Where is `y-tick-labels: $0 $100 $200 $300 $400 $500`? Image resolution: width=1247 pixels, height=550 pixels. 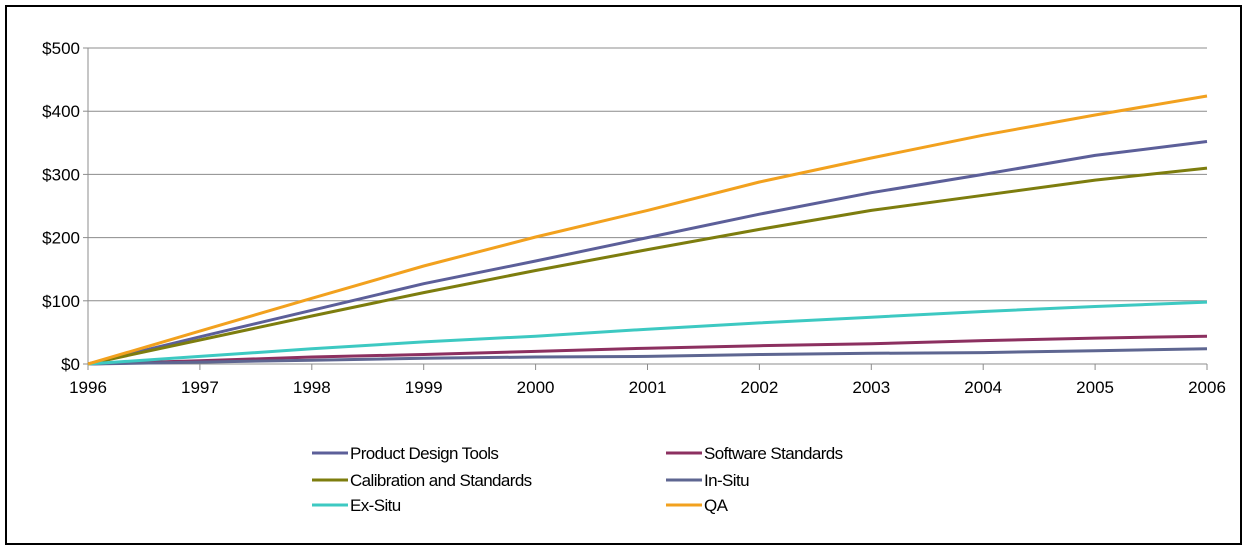
y-tick-labels: $0 $100 $200 $300 $400 $500 is located at coordinates (61, 206).